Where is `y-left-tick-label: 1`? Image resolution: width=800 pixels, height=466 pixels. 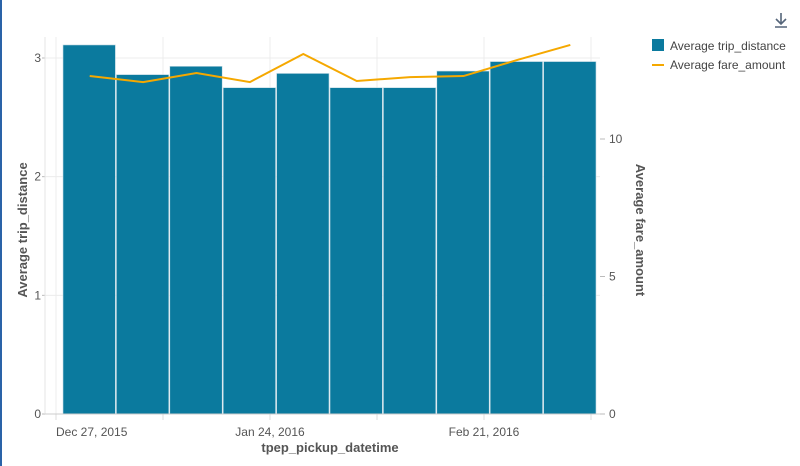
y-left-tick-label: 1 is located at coordinates (37, 295).